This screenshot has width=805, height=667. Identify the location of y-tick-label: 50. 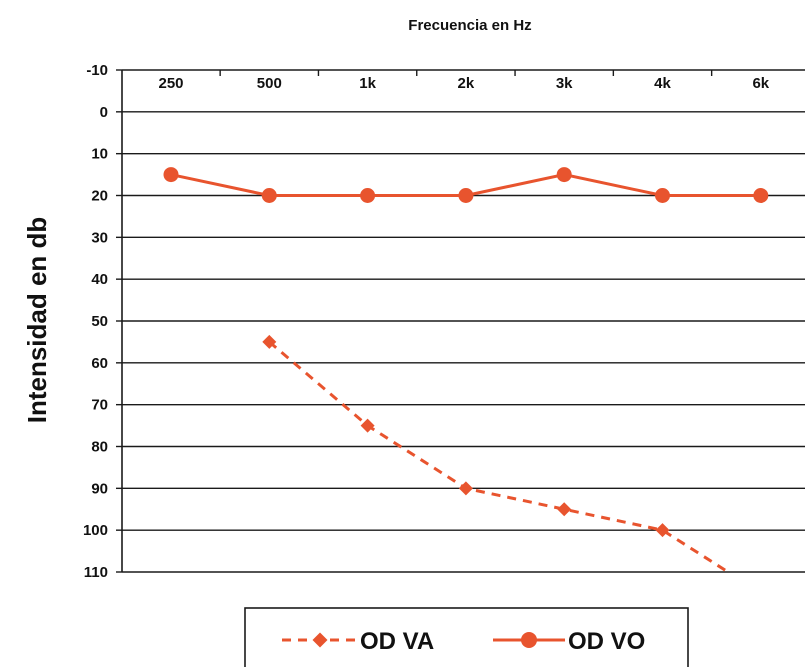
(99, 321).